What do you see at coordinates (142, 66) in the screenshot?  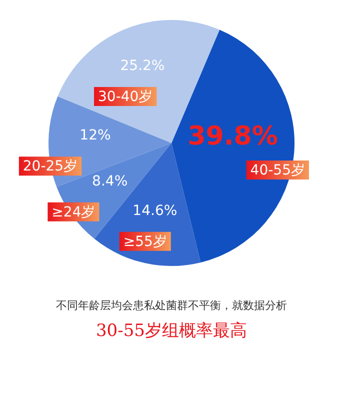 I see `data-label: 25.2%` at bounding box center [142, 66].